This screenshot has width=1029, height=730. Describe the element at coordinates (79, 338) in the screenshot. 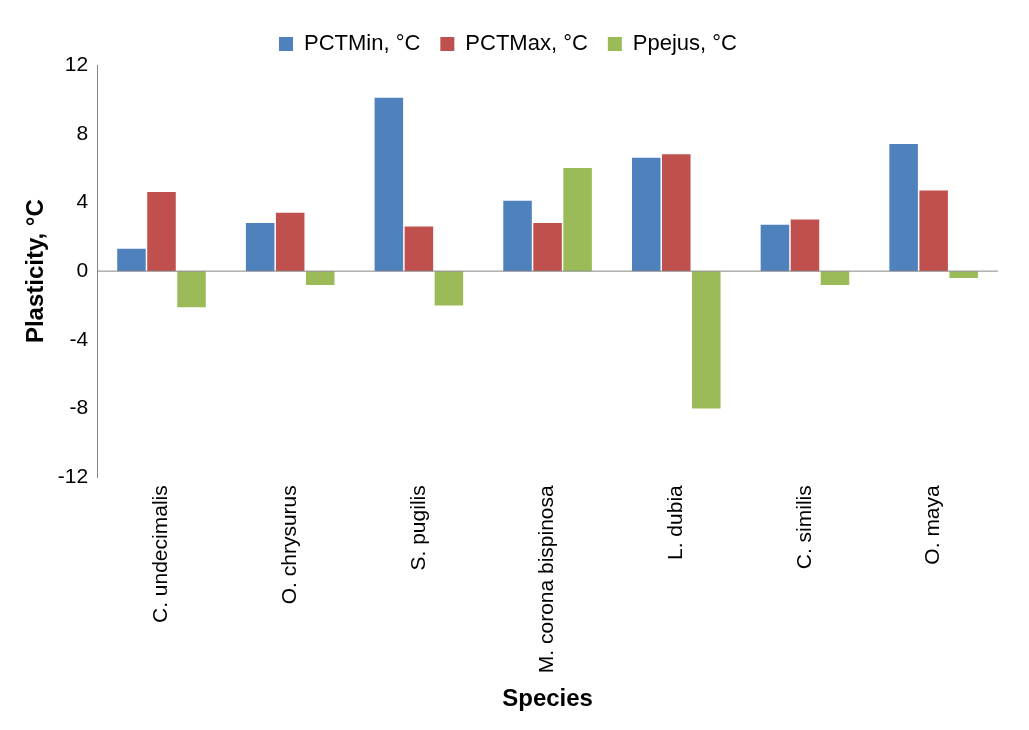

I see `y-tick-label: -4` at that location.